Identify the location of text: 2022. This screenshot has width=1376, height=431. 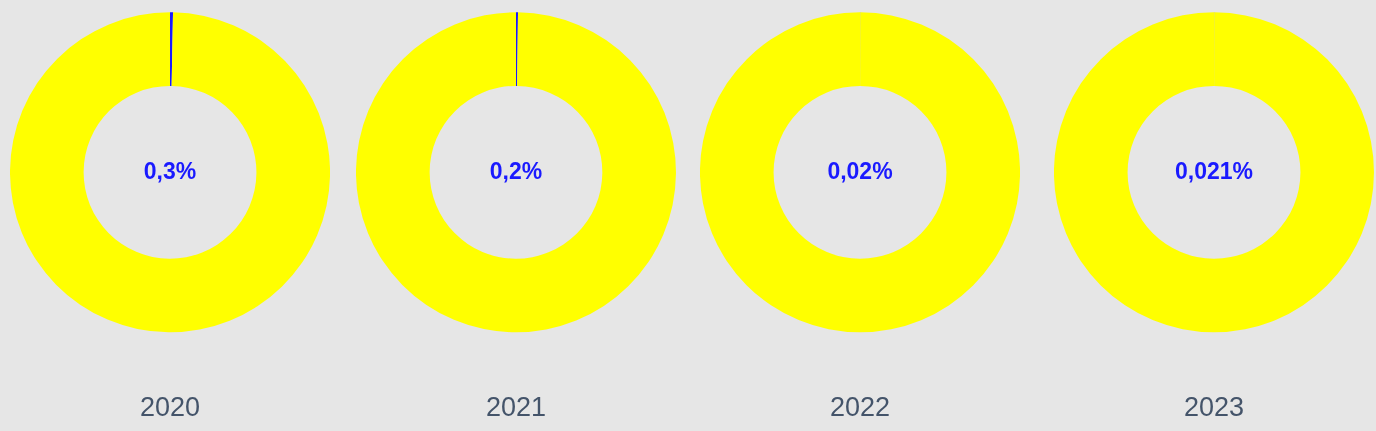
(860, 407).